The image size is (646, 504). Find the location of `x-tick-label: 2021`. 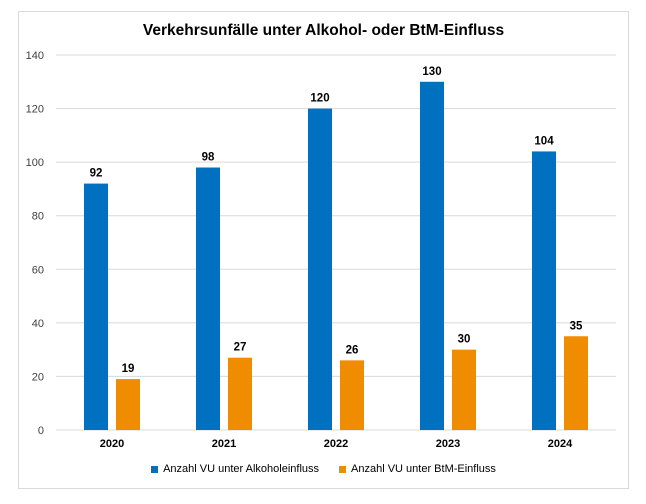

x-tick-label: 2021 is located at coordinates (224, 444).